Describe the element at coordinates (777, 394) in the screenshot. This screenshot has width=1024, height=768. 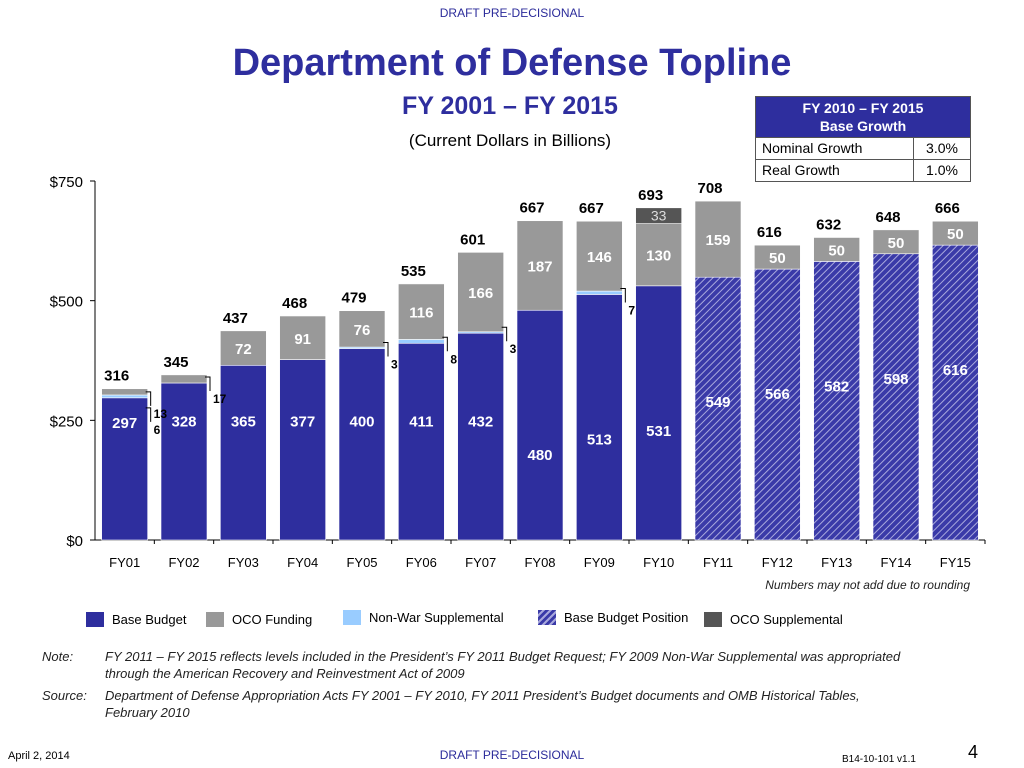
I see `bar-value-label: 566` at that location.